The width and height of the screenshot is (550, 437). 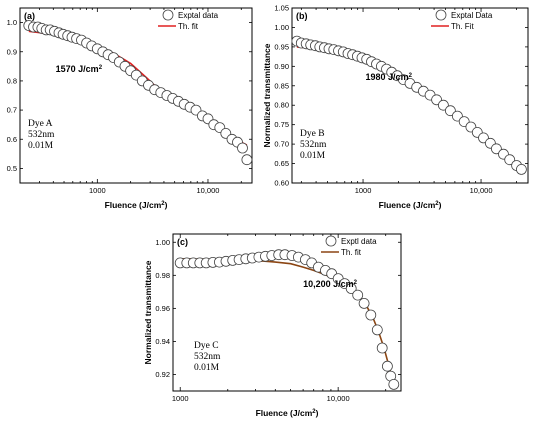 What do you see at coordinates (389, 77) in the screenshot?
I see `fluence-annotation: 1980 J/cm2` at bounding box center [389, 77].